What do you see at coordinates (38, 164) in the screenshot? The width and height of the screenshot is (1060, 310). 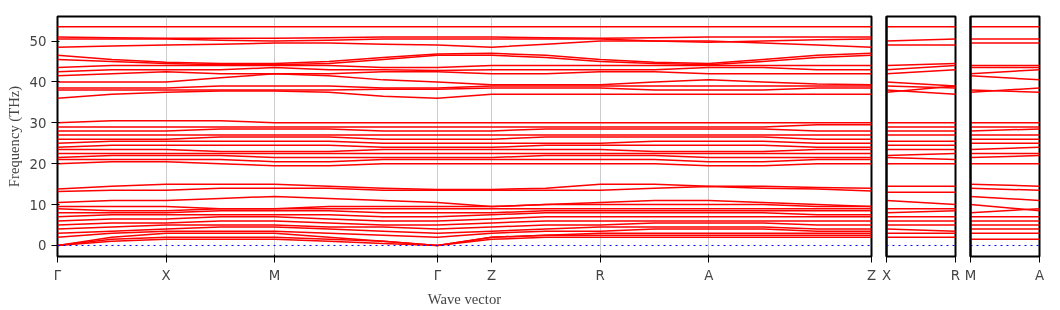 I see `y-tick-label: 20` at bounding box center [38, 164].